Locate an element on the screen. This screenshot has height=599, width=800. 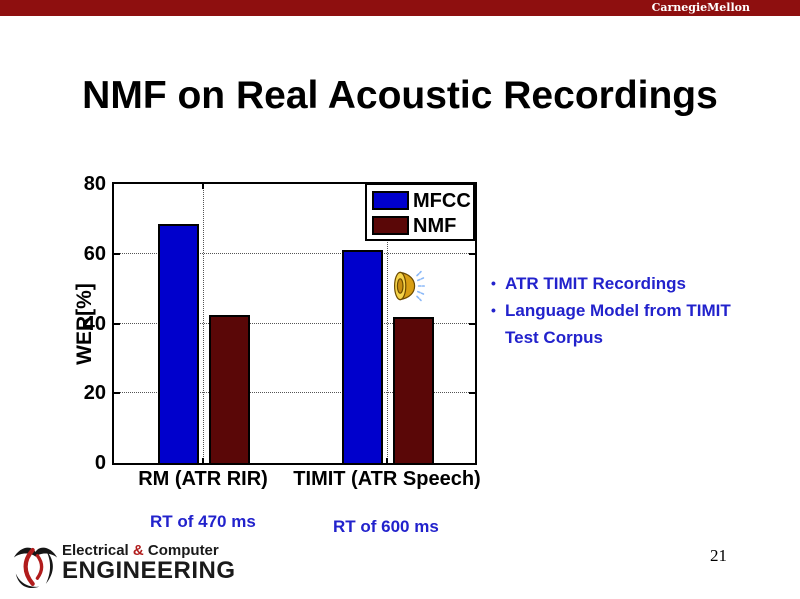
carnegie-mellon-logo: CarnegieMellon is located at coordinates (700, 7).